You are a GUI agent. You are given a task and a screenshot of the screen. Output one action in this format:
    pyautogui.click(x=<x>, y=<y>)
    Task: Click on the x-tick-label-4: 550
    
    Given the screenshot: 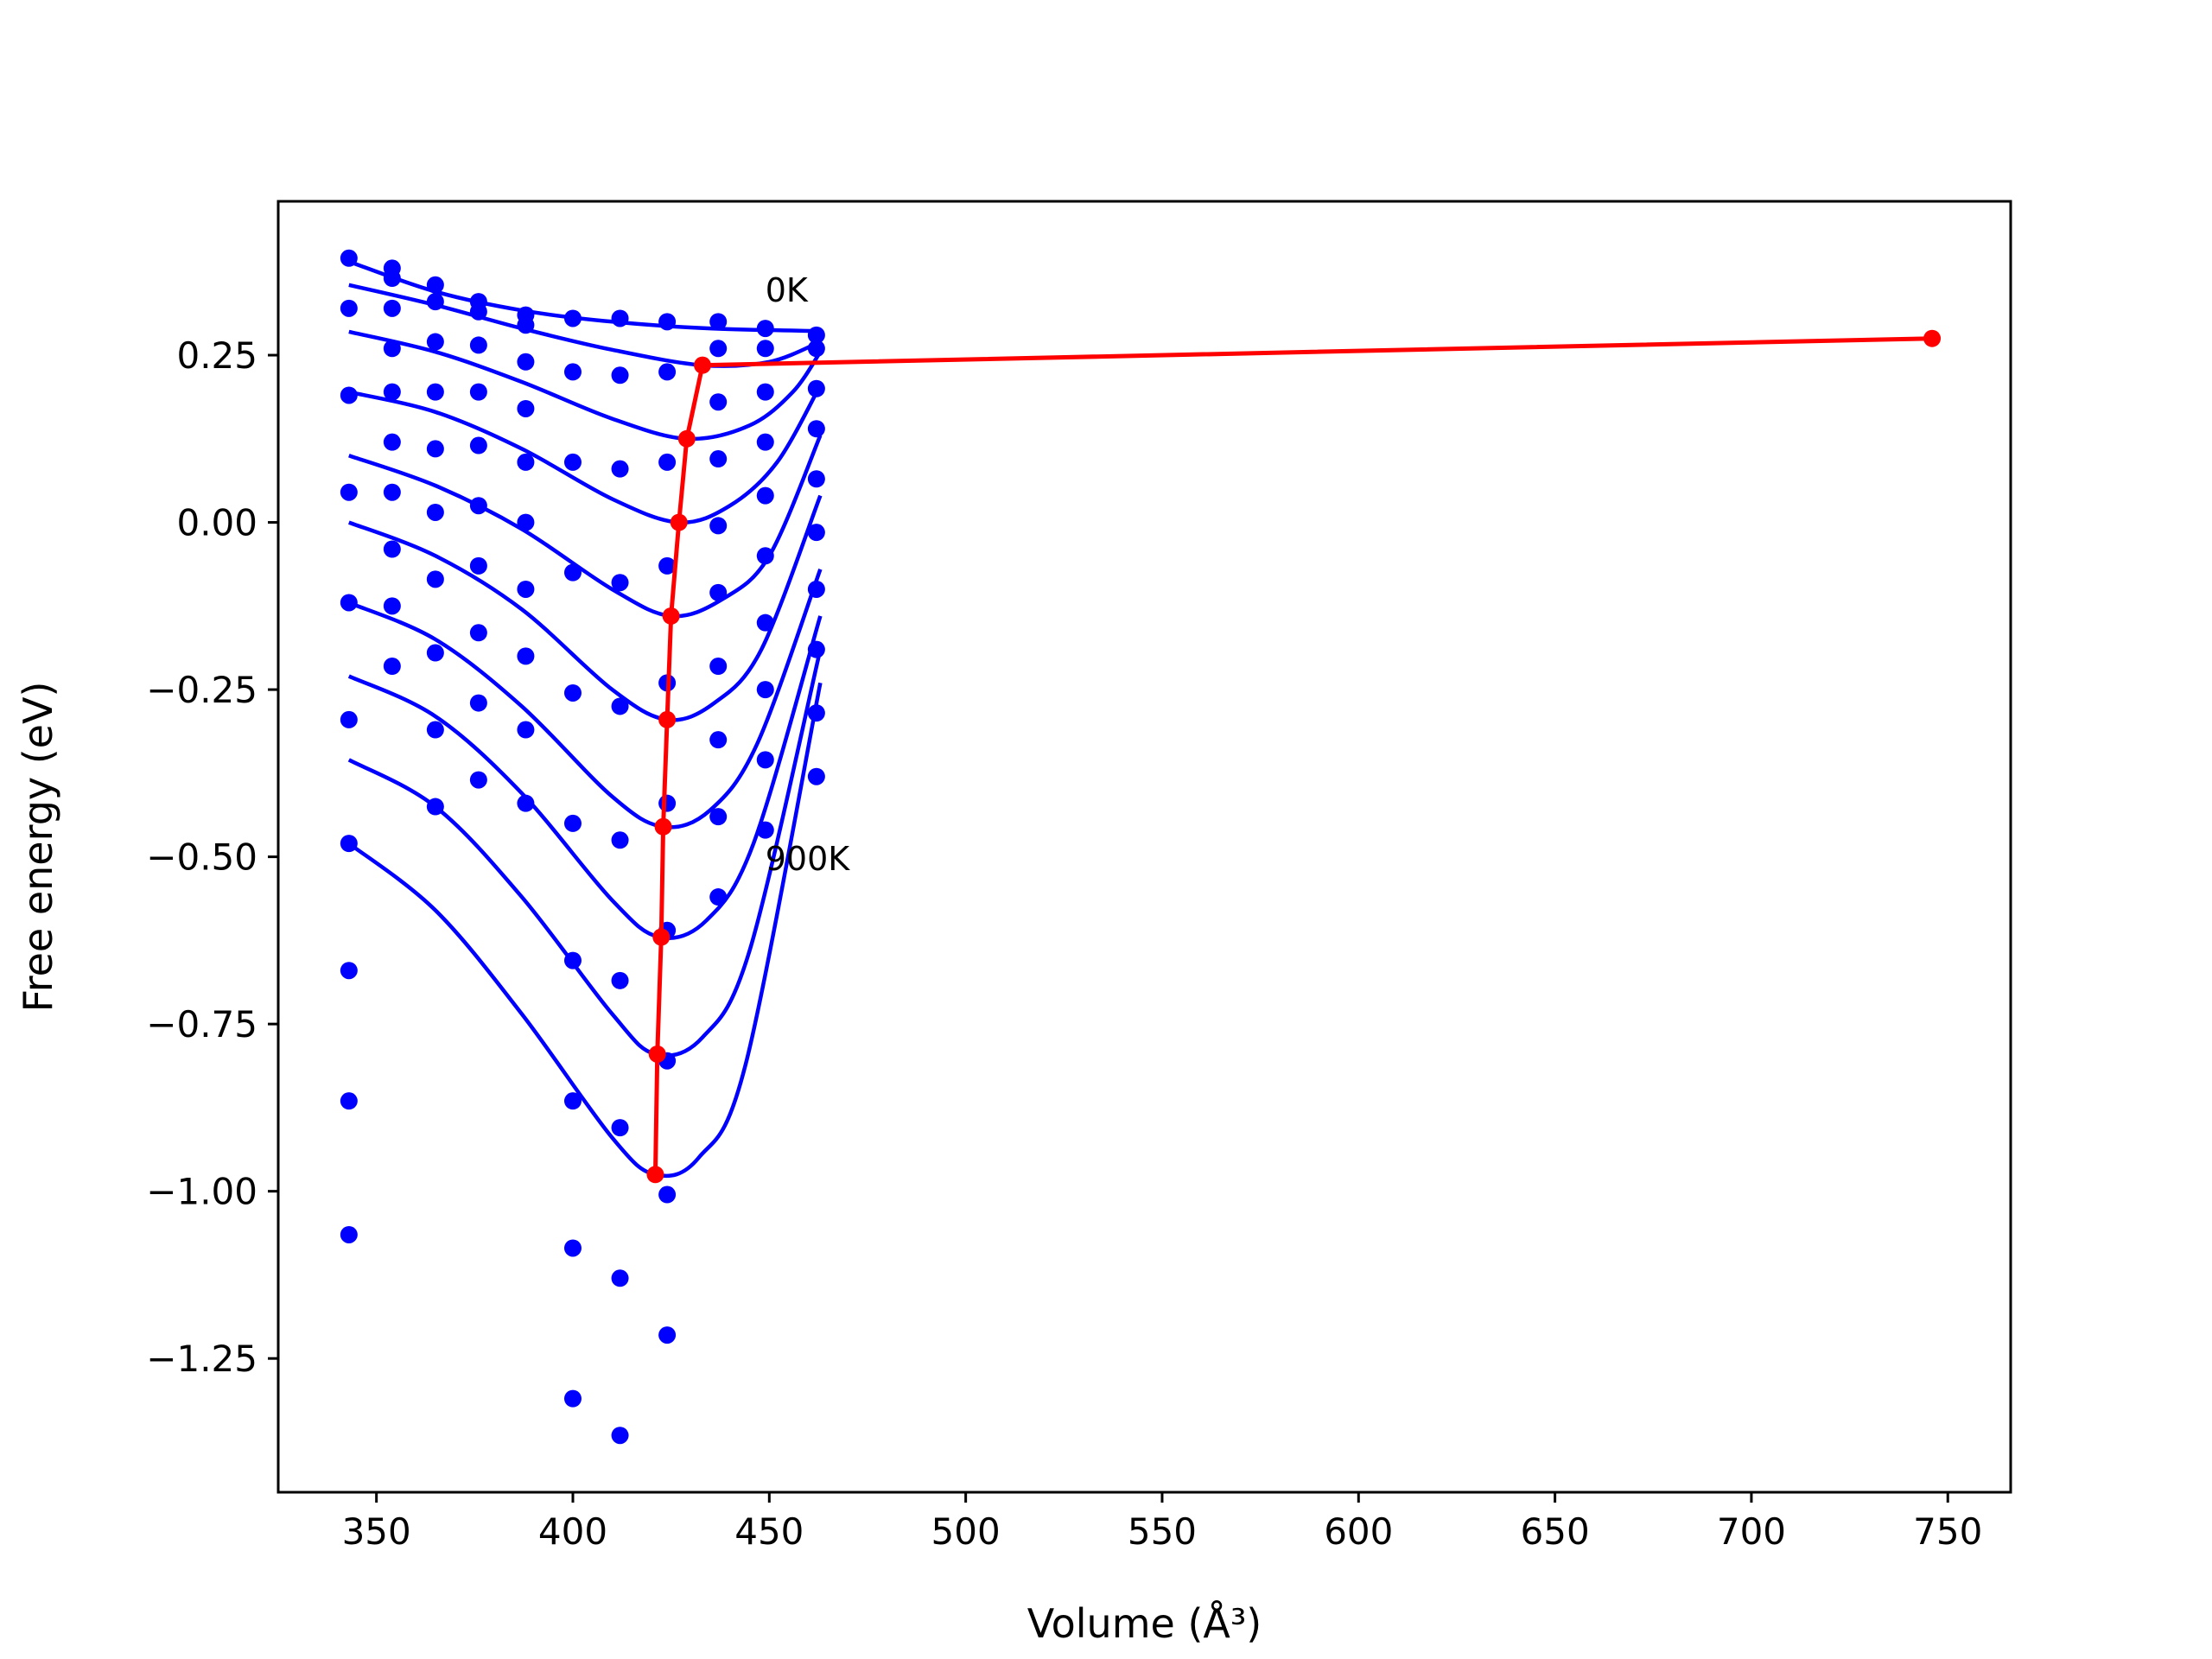 What is the action you would take?
    pyautogui.click(x=1162, y=1531)
    